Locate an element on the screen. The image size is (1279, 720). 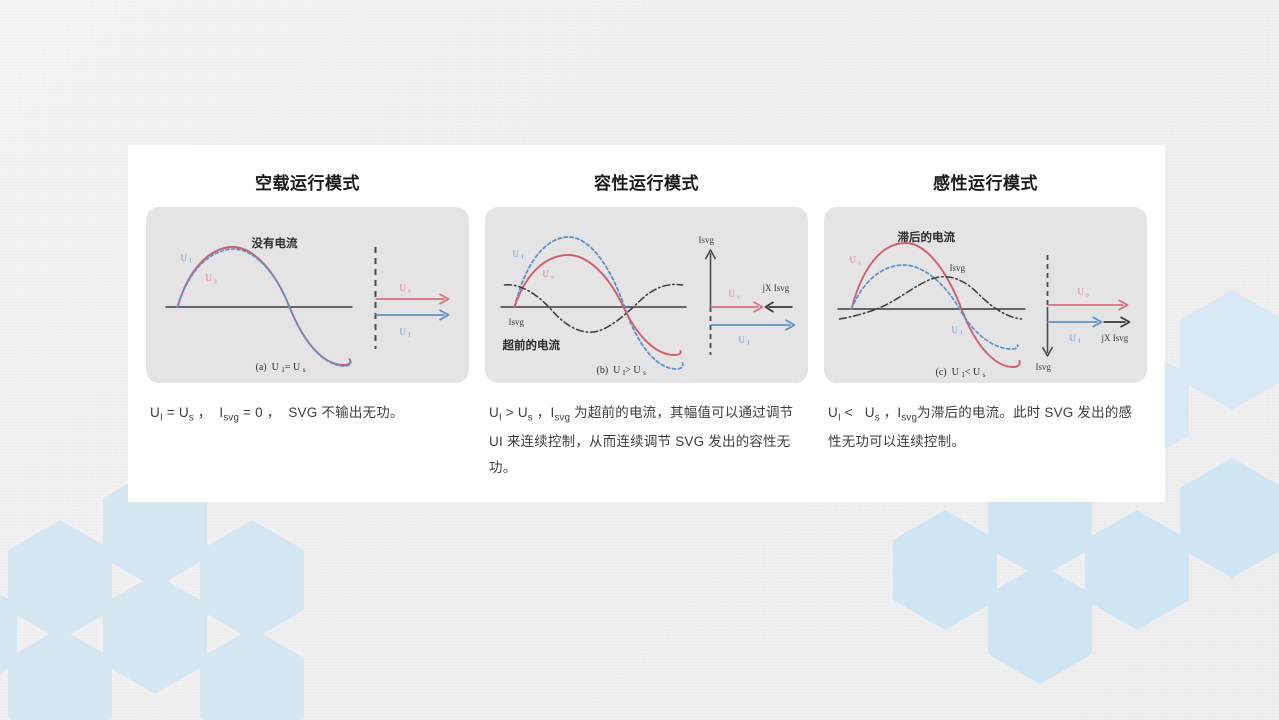
figure-note-leading-current: 超前的电流 is located at coordinates (531, 345).